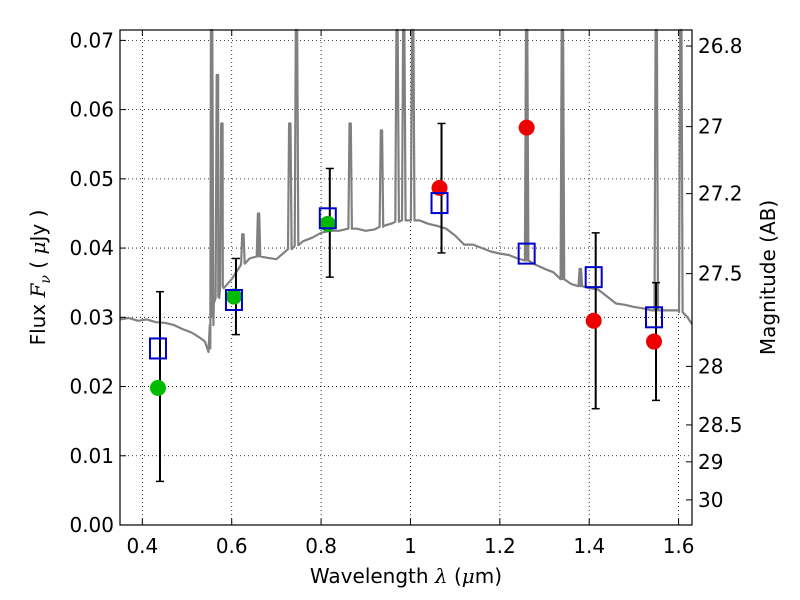 This screenshot has height=600, width=800. I want to click on y-tick-label: 0.02, so click(91, 387).